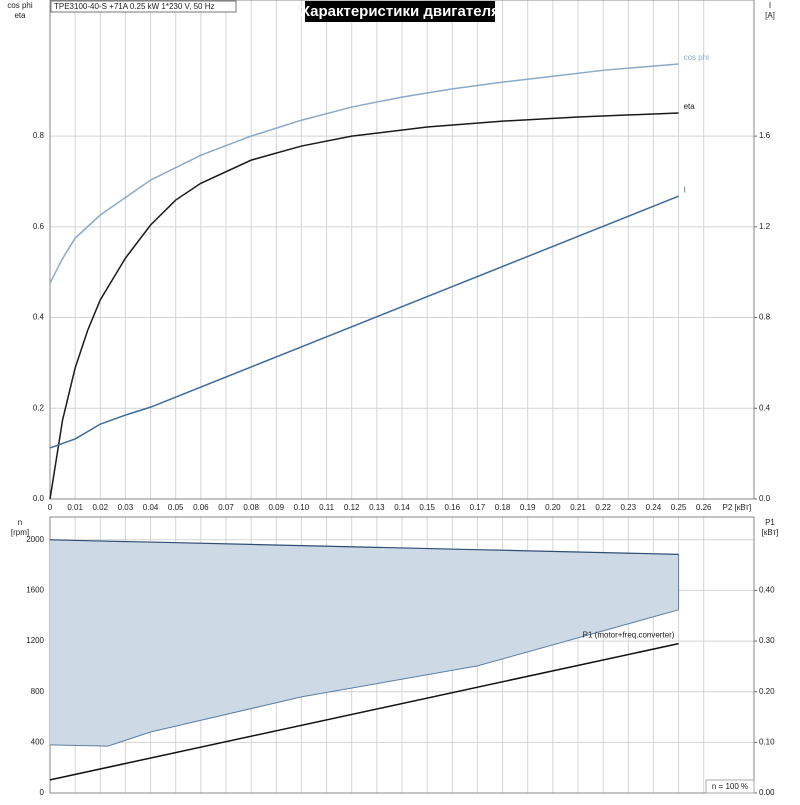 Image resolution: width=800 pixels, height=805 pixels. I want to click on y2-tick-label: 0.10, so click(767, 741).